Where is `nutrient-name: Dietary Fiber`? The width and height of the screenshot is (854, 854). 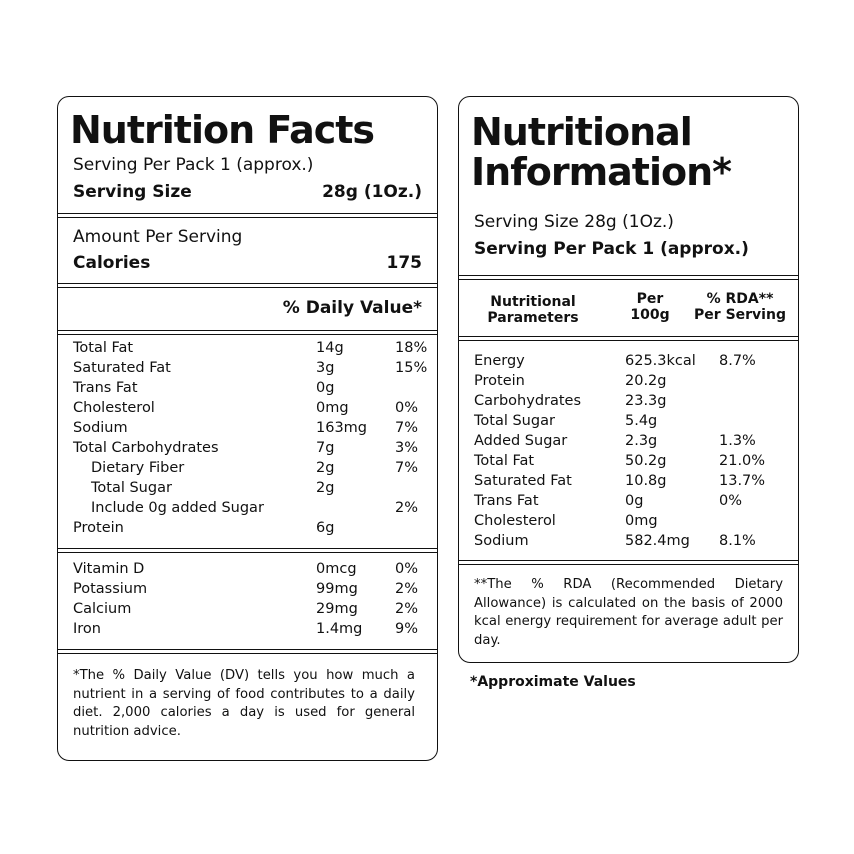 nutrient-name: Dietary Fiber is located at coordinates (138, 468).